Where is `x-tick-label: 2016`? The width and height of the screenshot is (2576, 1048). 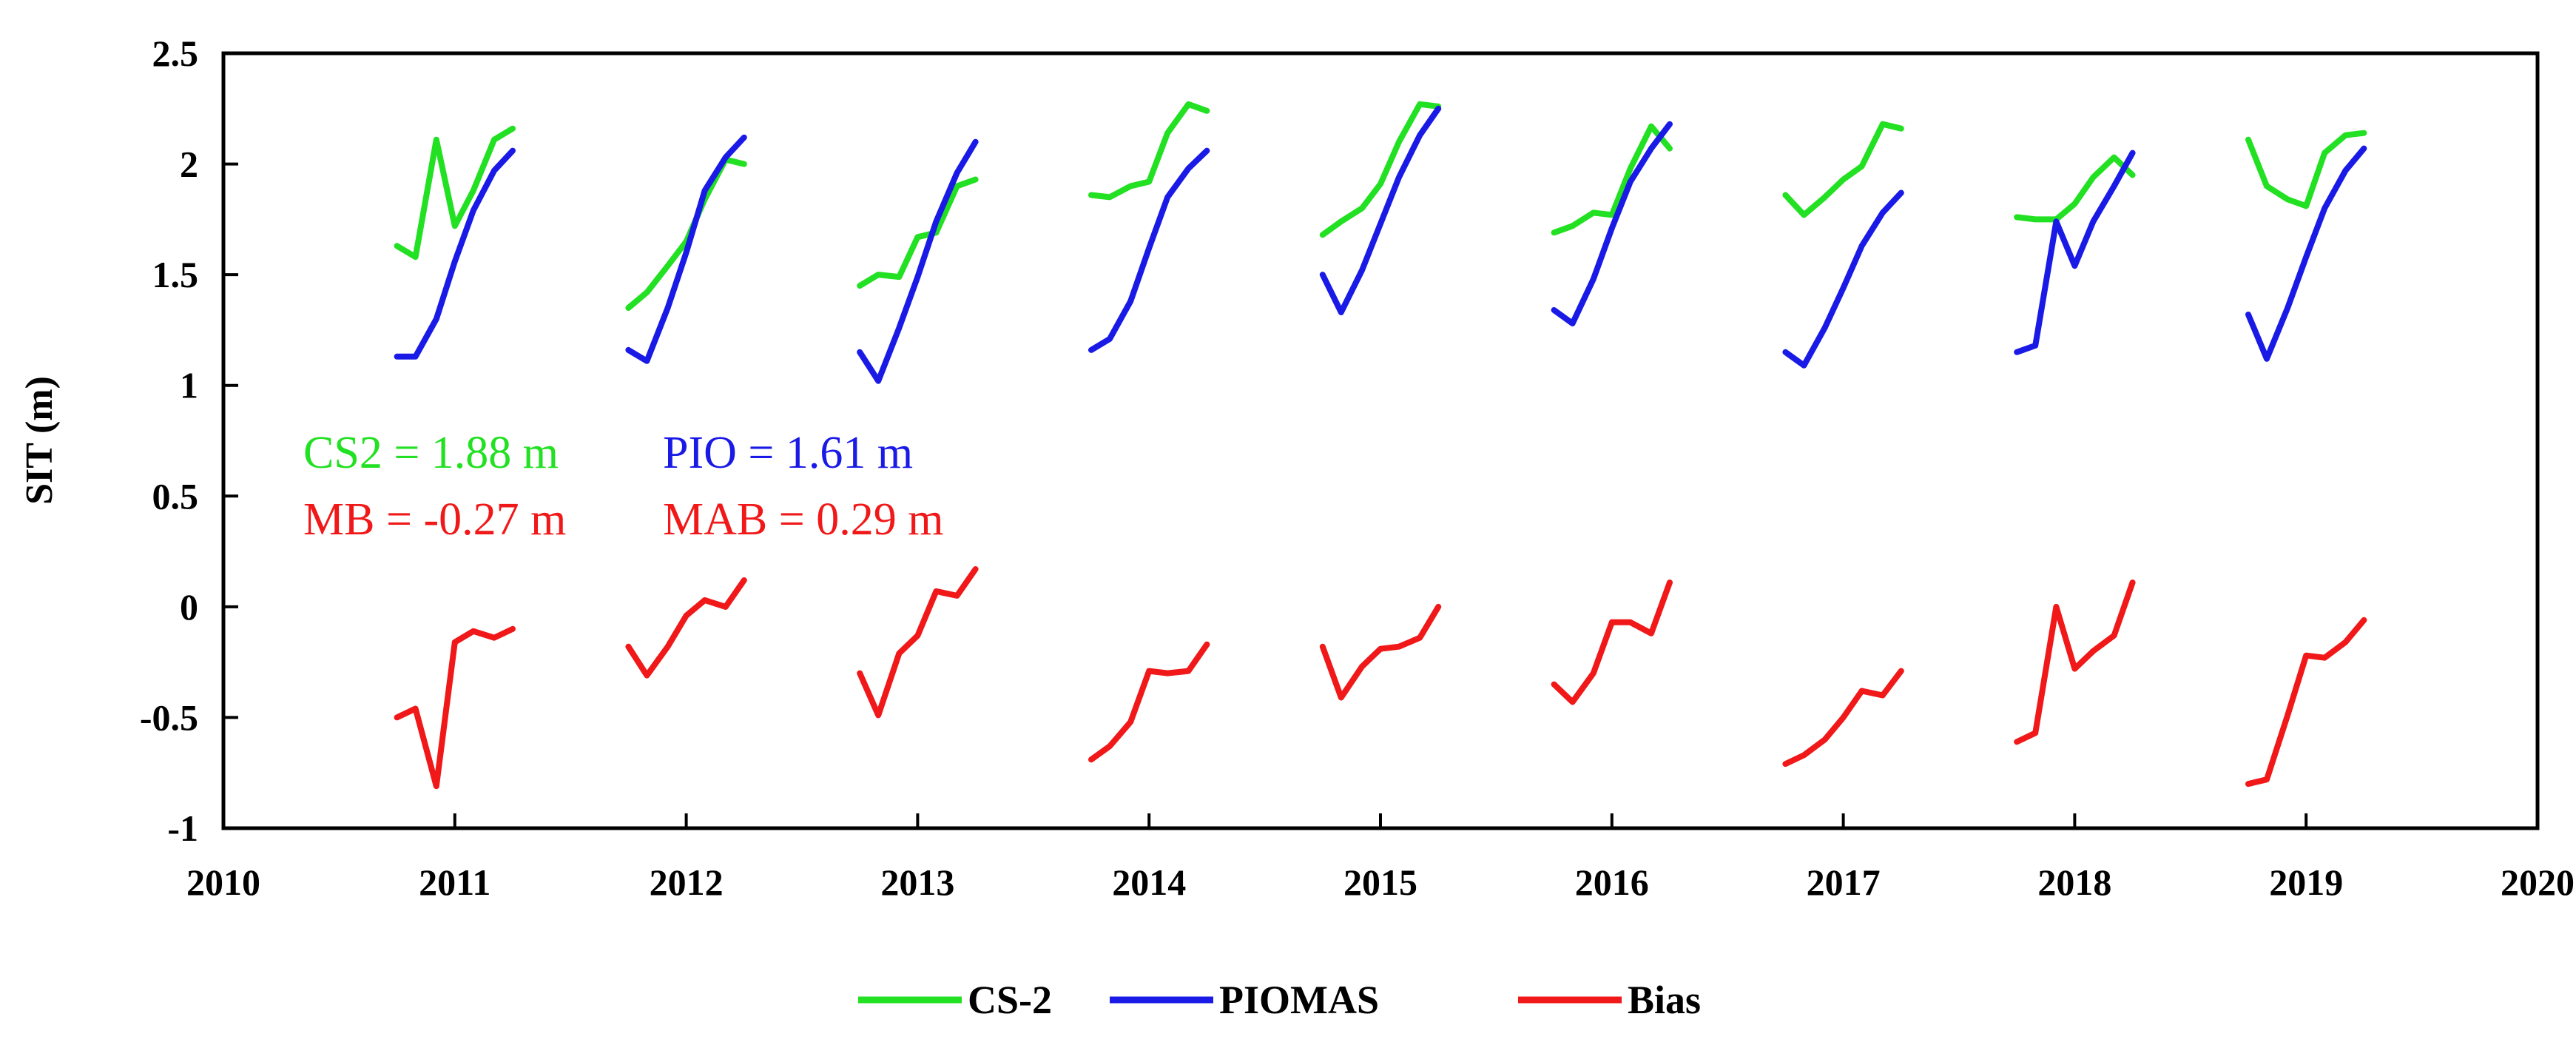 x-tick-label: 2016 is located at coordinates (1612, 882).